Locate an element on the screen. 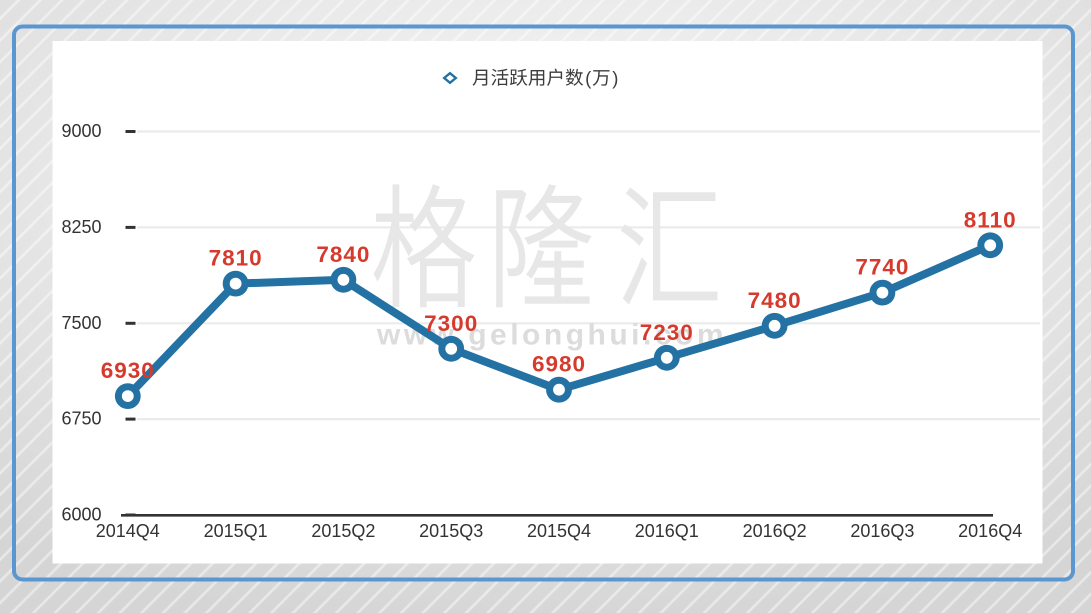 Image resolution: width=1091 pixels, height=613 pixels. svg-text: 7810 is located at coordinates (236, 258).